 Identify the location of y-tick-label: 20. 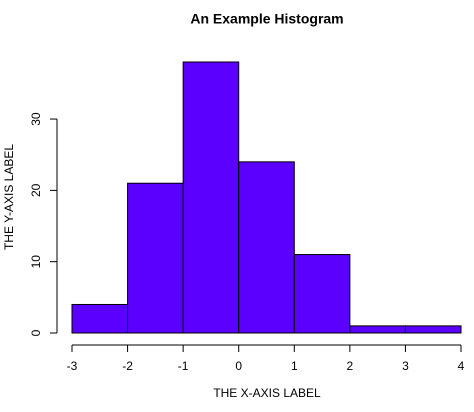
(36, 190).